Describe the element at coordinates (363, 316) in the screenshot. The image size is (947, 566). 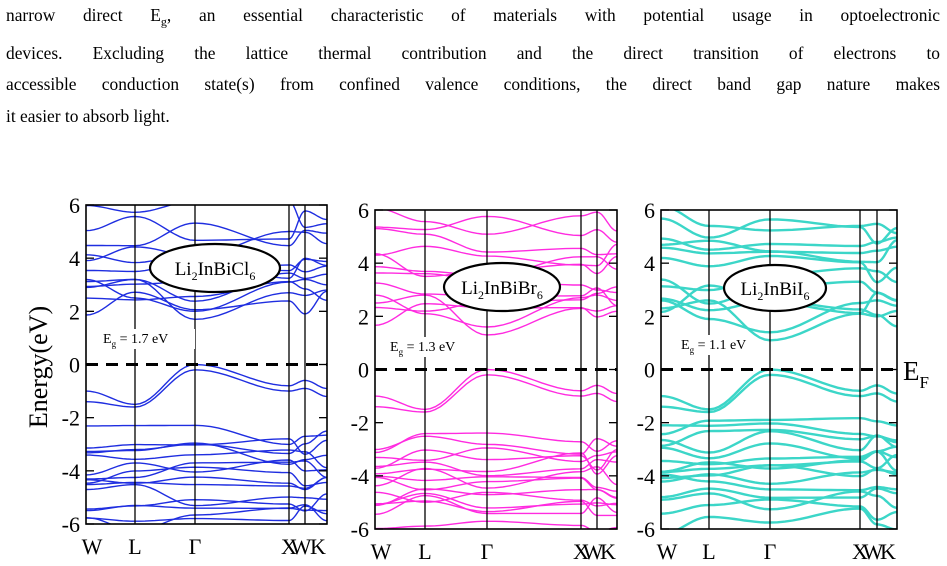
I see `y-tick-label: 2` at that location.